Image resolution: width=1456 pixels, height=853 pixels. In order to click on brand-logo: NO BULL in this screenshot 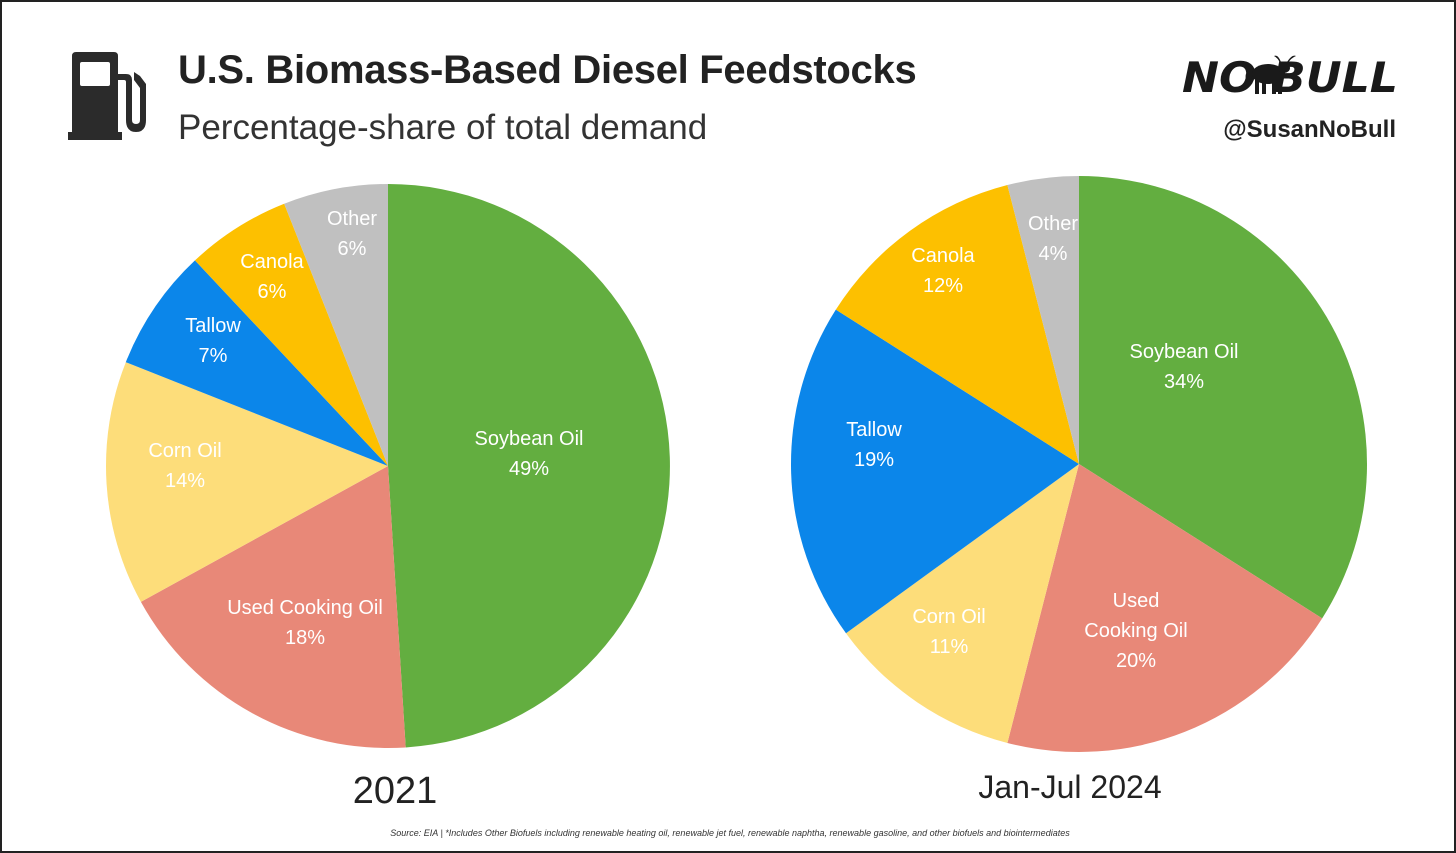, I will do `click(1290, 77)`.